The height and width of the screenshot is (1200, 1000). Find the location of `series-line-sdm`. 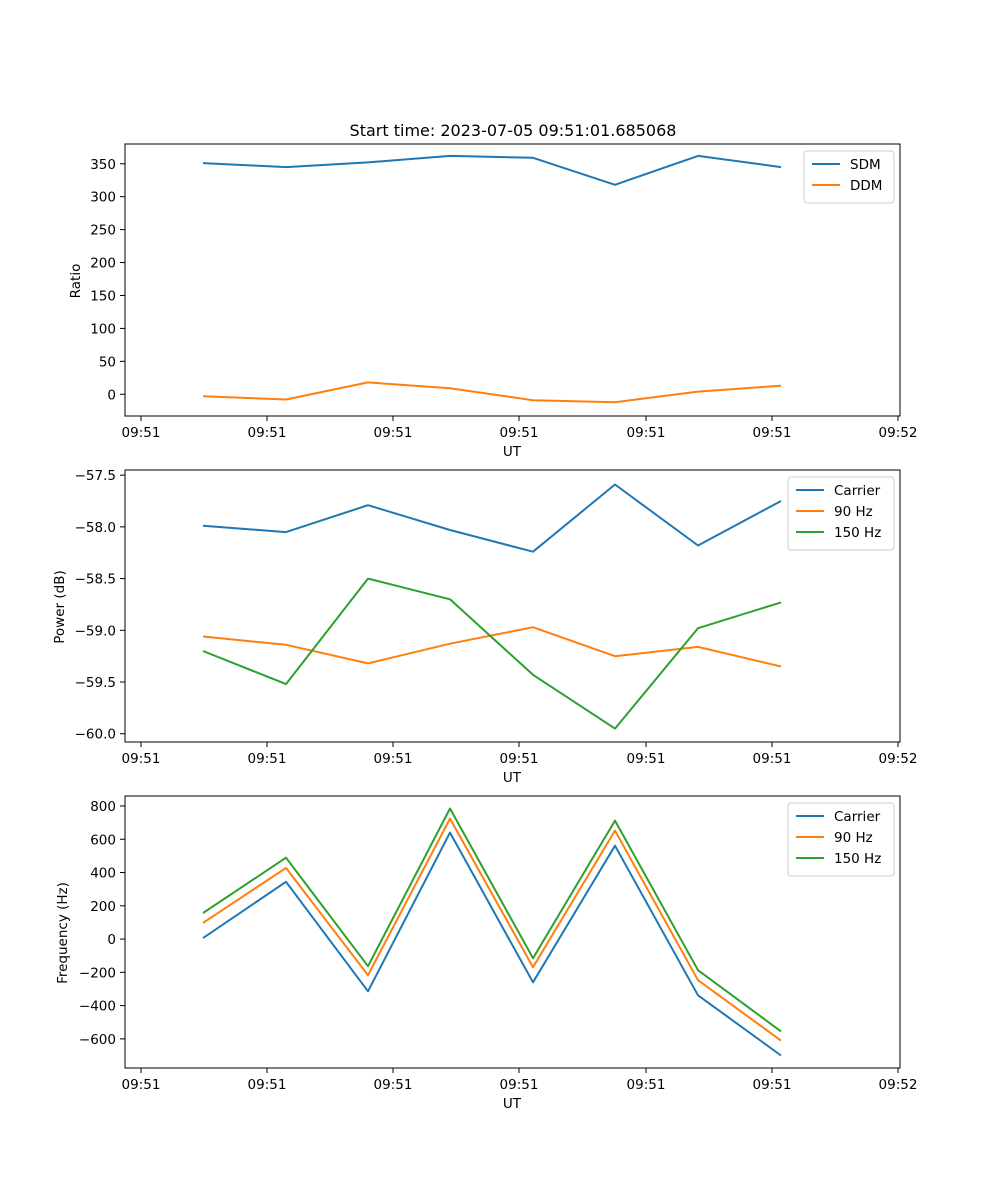

series-line-sdm is located at coordinates (492, 170).